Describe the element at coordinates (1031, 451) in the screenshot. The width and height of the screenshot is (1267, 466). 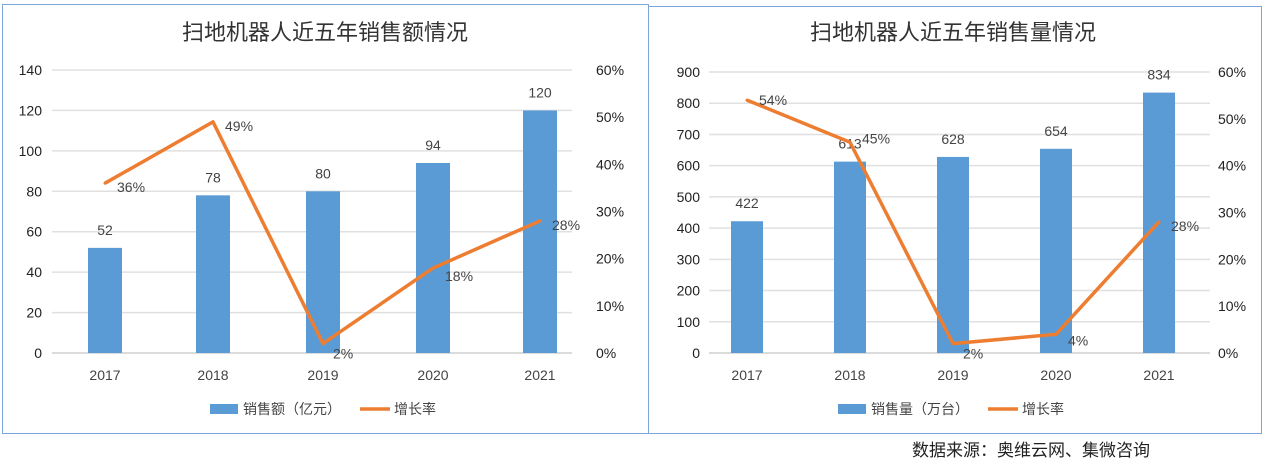
I see `data-source: 数据来源：奥维云网、集微咨询` at that location.